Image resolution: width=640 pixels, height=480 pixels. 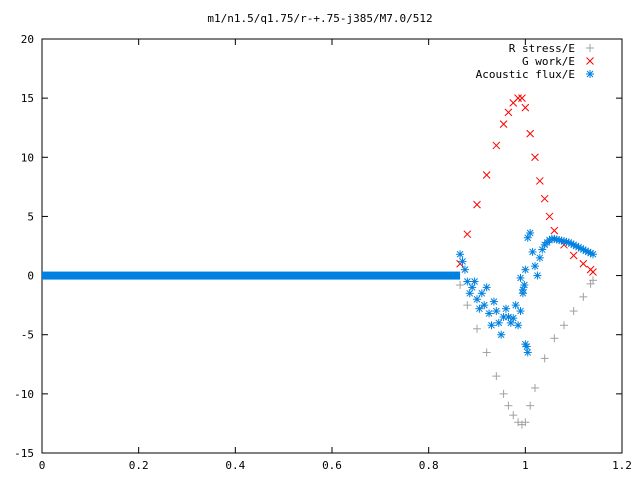 I want to click on legend-label: Acoustic flux/E, so click(x=525, y=74).